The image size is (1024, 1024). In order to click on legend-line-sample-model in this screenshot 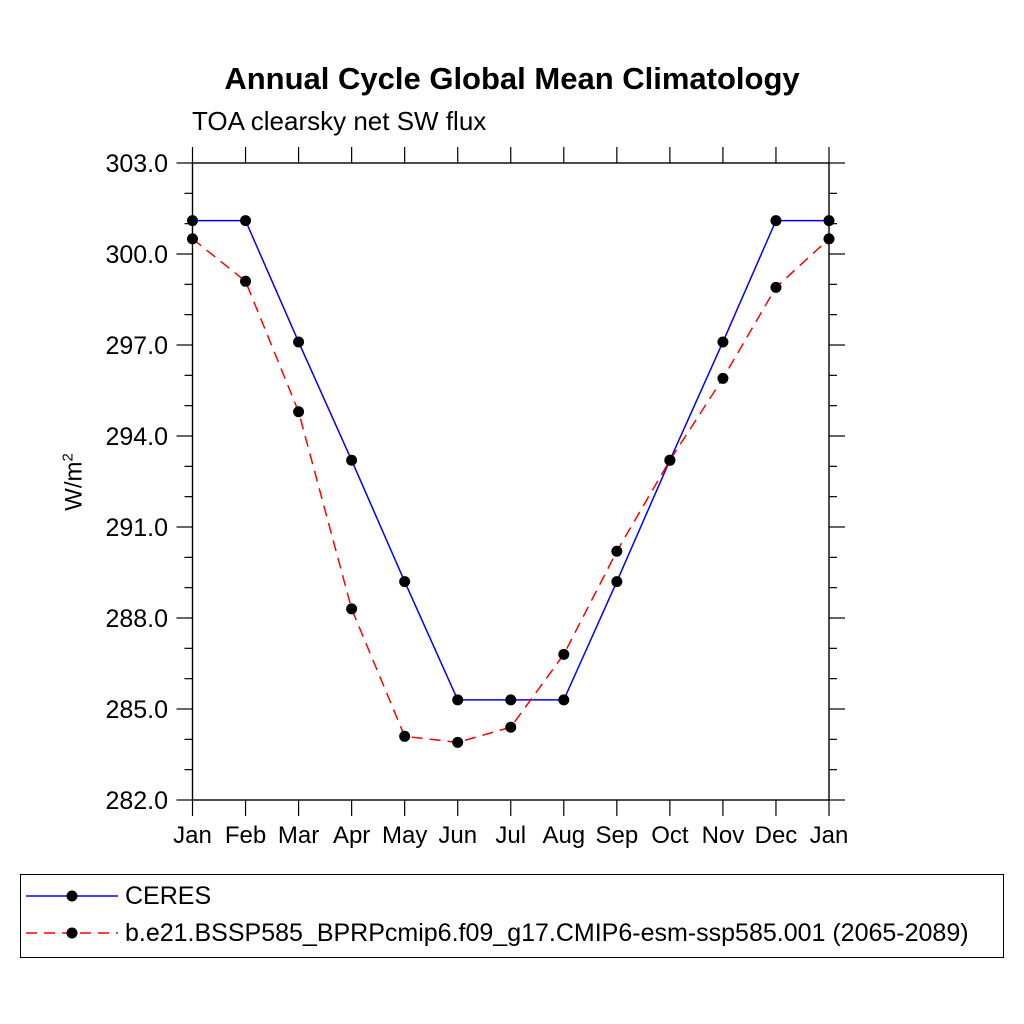, I will do `click(72, 933)`.